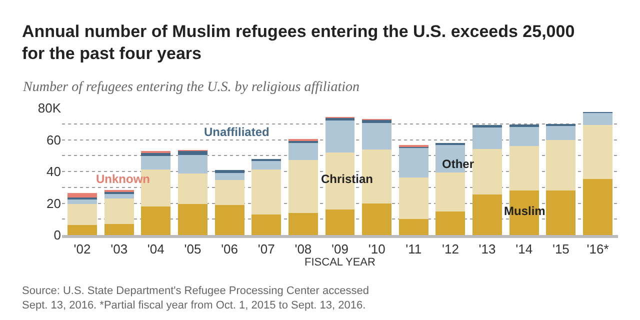  I want to click on x-tick-label: '10, so click(377, 249).